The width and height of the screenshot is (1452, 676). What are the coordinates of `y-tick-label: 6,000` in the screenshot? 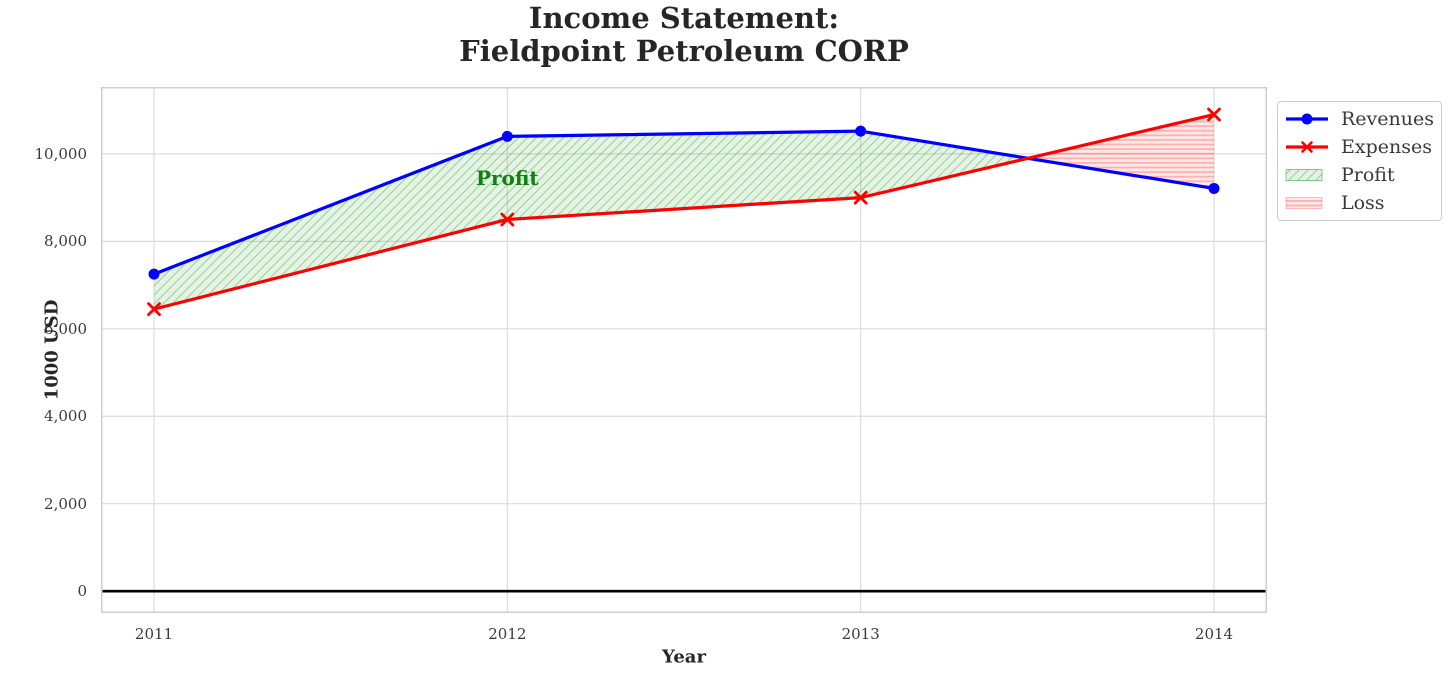 It's located at (65, 328).